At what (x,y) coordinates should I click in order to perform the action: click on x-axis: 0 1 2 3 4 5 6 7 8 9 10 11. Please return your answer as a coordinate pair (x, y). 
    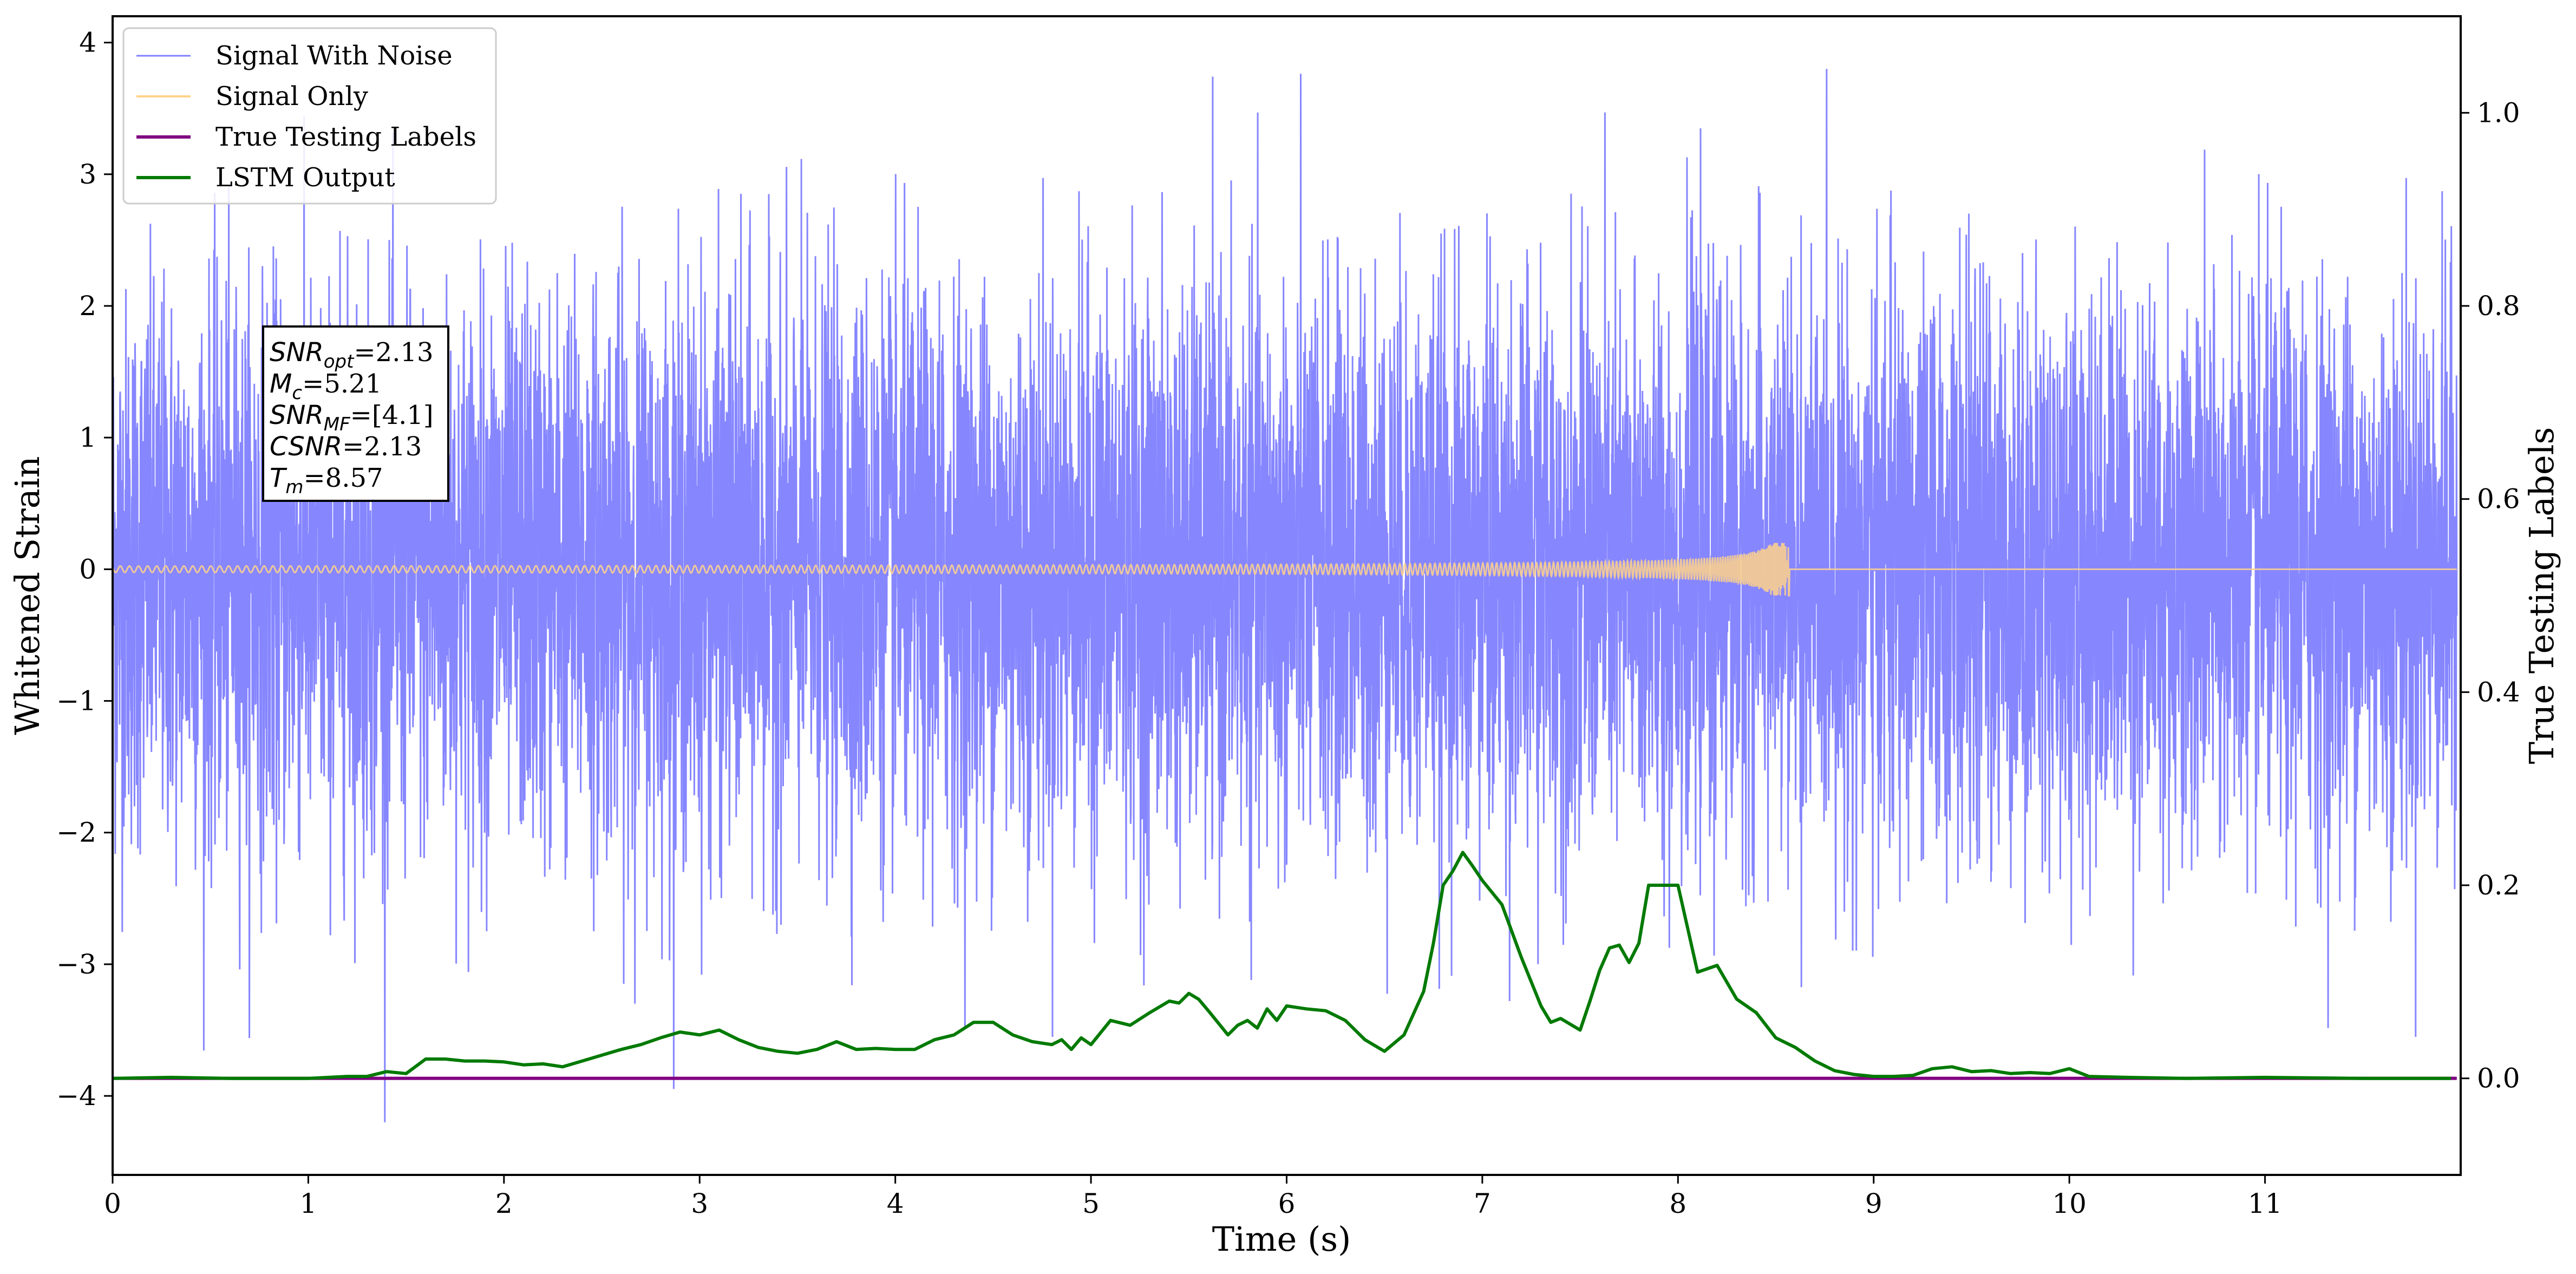
    Looking at the image, I should click on (1193, 1197).